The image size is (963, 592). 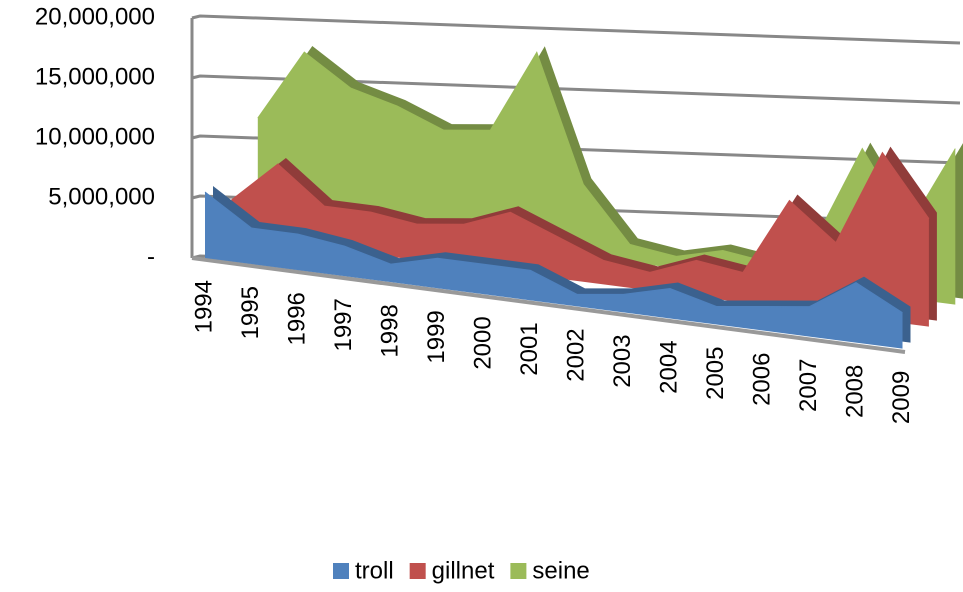 I want to click on x-tick-label: 1996, so click(x=296, y=318).